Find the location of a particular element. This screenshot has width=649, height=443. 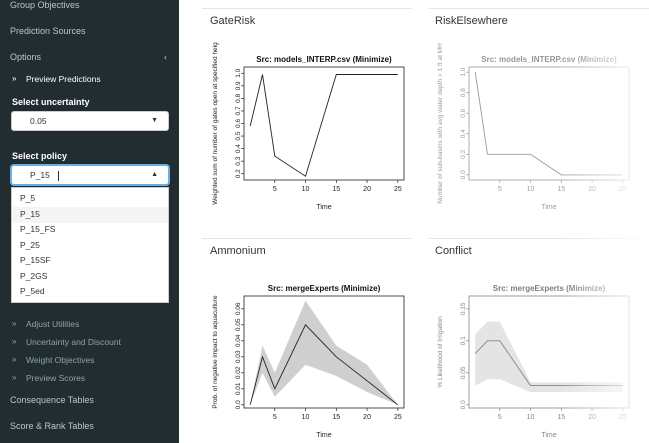

nav-preview-predictions: » Preview Predictions is located at coordinates (89, 79).